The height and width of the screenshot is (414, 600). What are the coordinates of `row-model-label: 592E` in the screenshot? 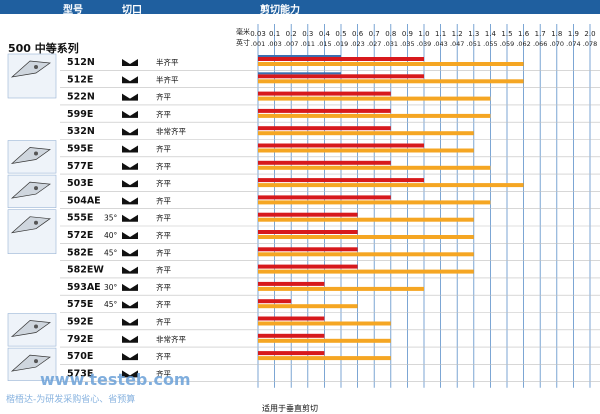 It's located at (80, 322).